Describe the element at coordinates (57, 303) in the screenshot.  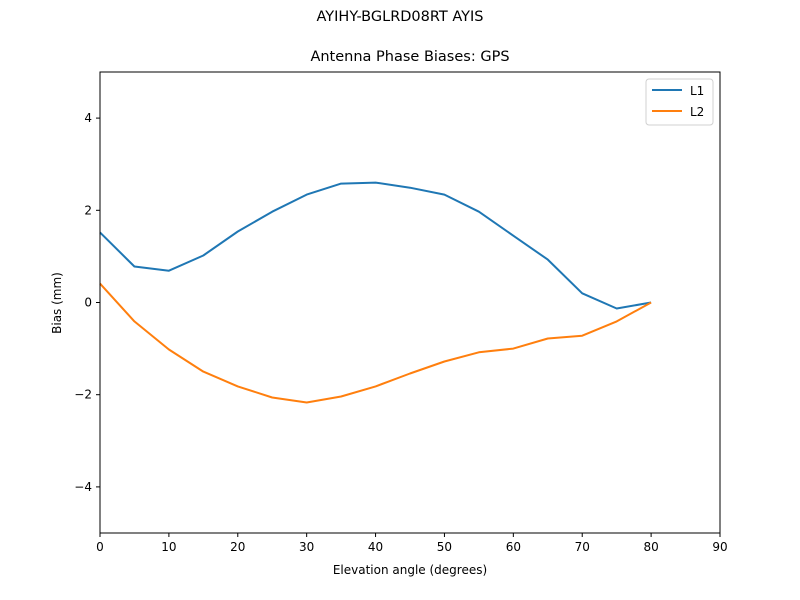
I see `y-axis-label: Bias (mm)` at that location.